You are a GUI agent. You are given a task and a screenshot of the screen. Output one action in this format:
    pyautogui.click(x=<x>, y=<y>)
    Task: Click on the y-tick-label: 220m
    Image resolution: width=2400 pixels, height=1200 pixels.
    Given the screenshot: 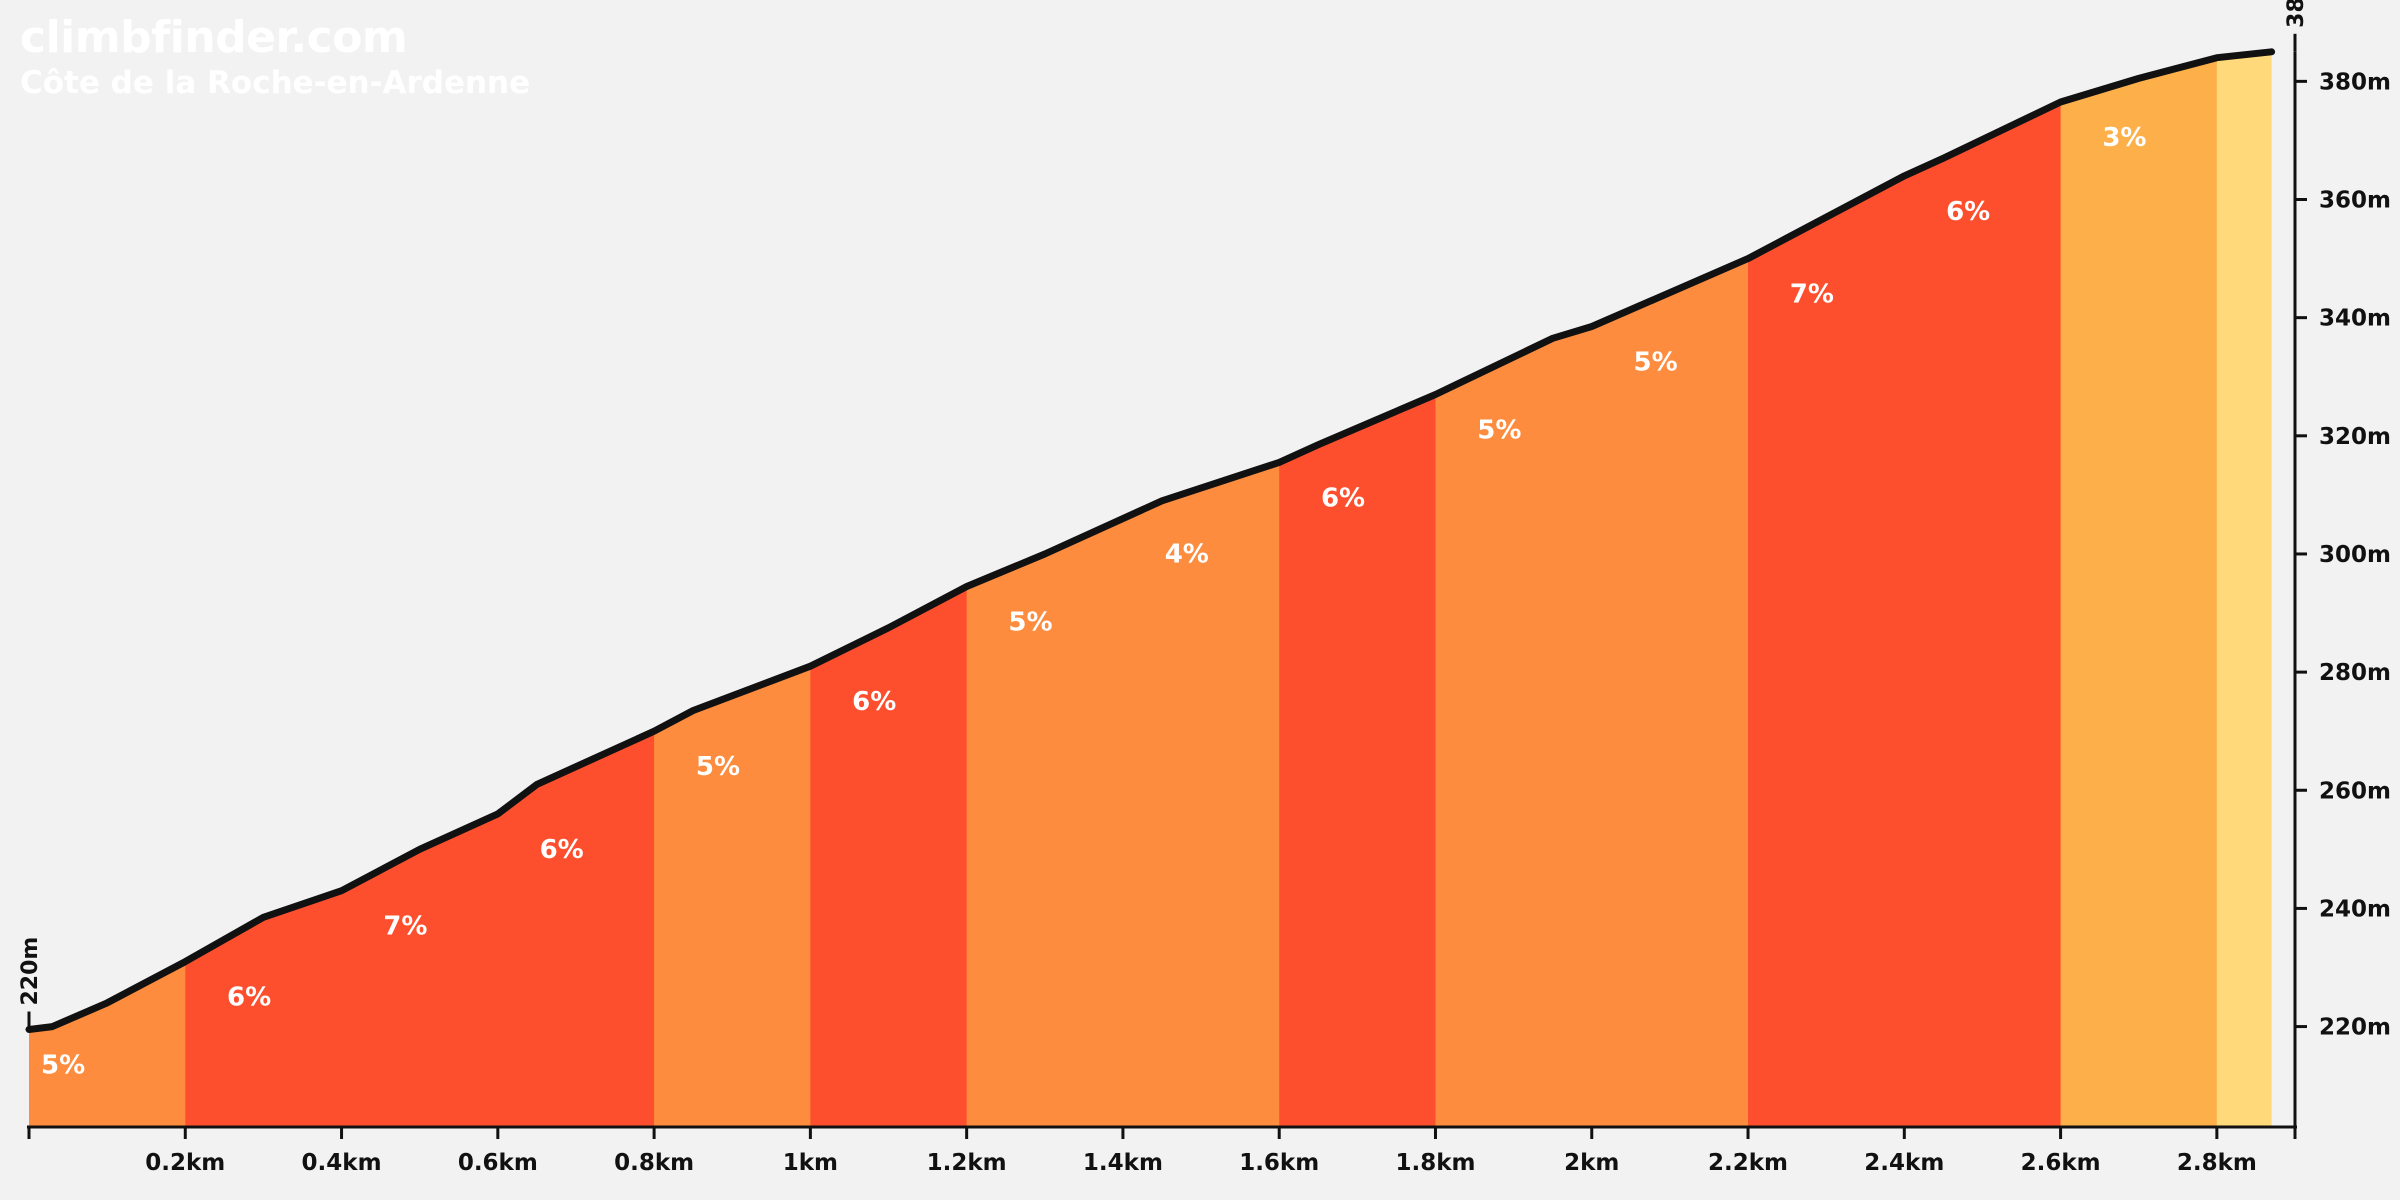 What is the action you would take?
    pyautogui.click(x=2355, y=1028)
    